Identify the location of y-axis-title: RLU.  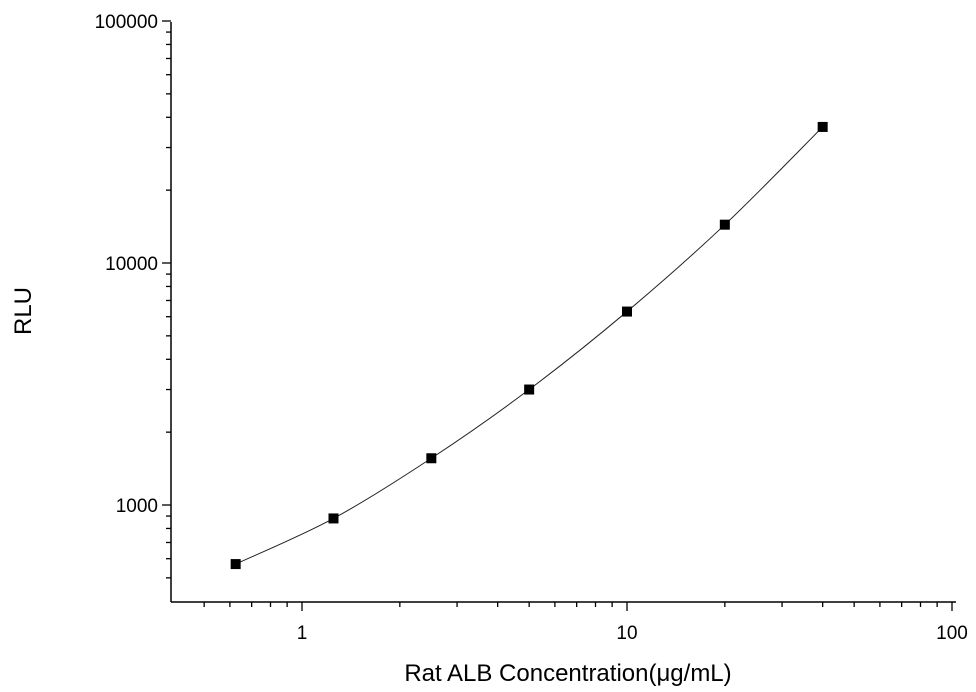
(23, 311).